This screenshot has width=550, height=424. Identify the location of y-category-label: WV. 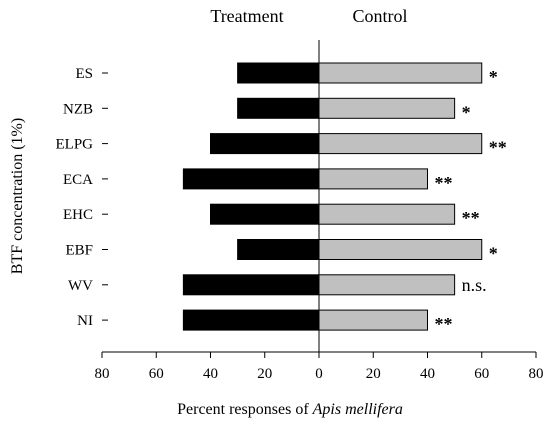
(80, 286).